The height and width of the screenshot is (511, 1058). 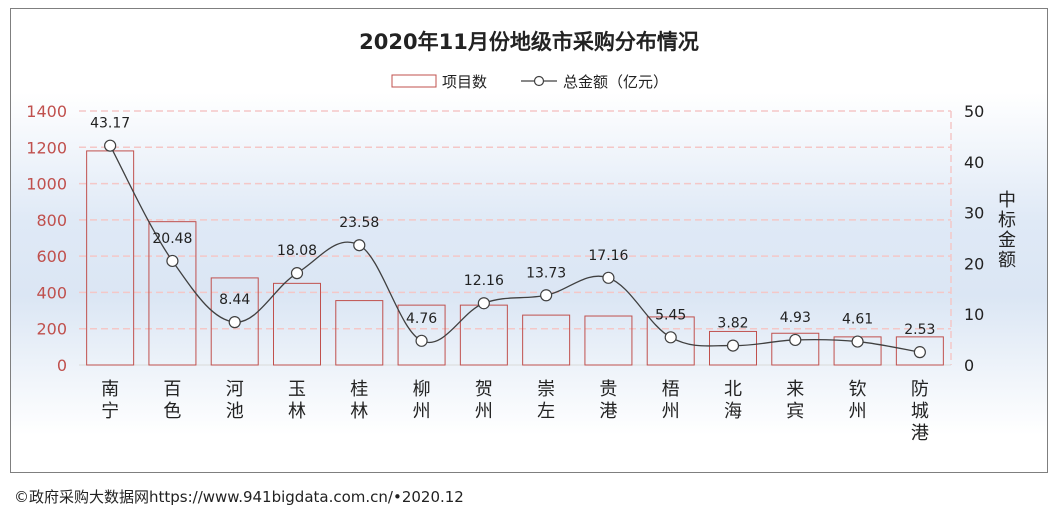 I want to click on line-data-label: 13.73, so click(x=546, y=273).